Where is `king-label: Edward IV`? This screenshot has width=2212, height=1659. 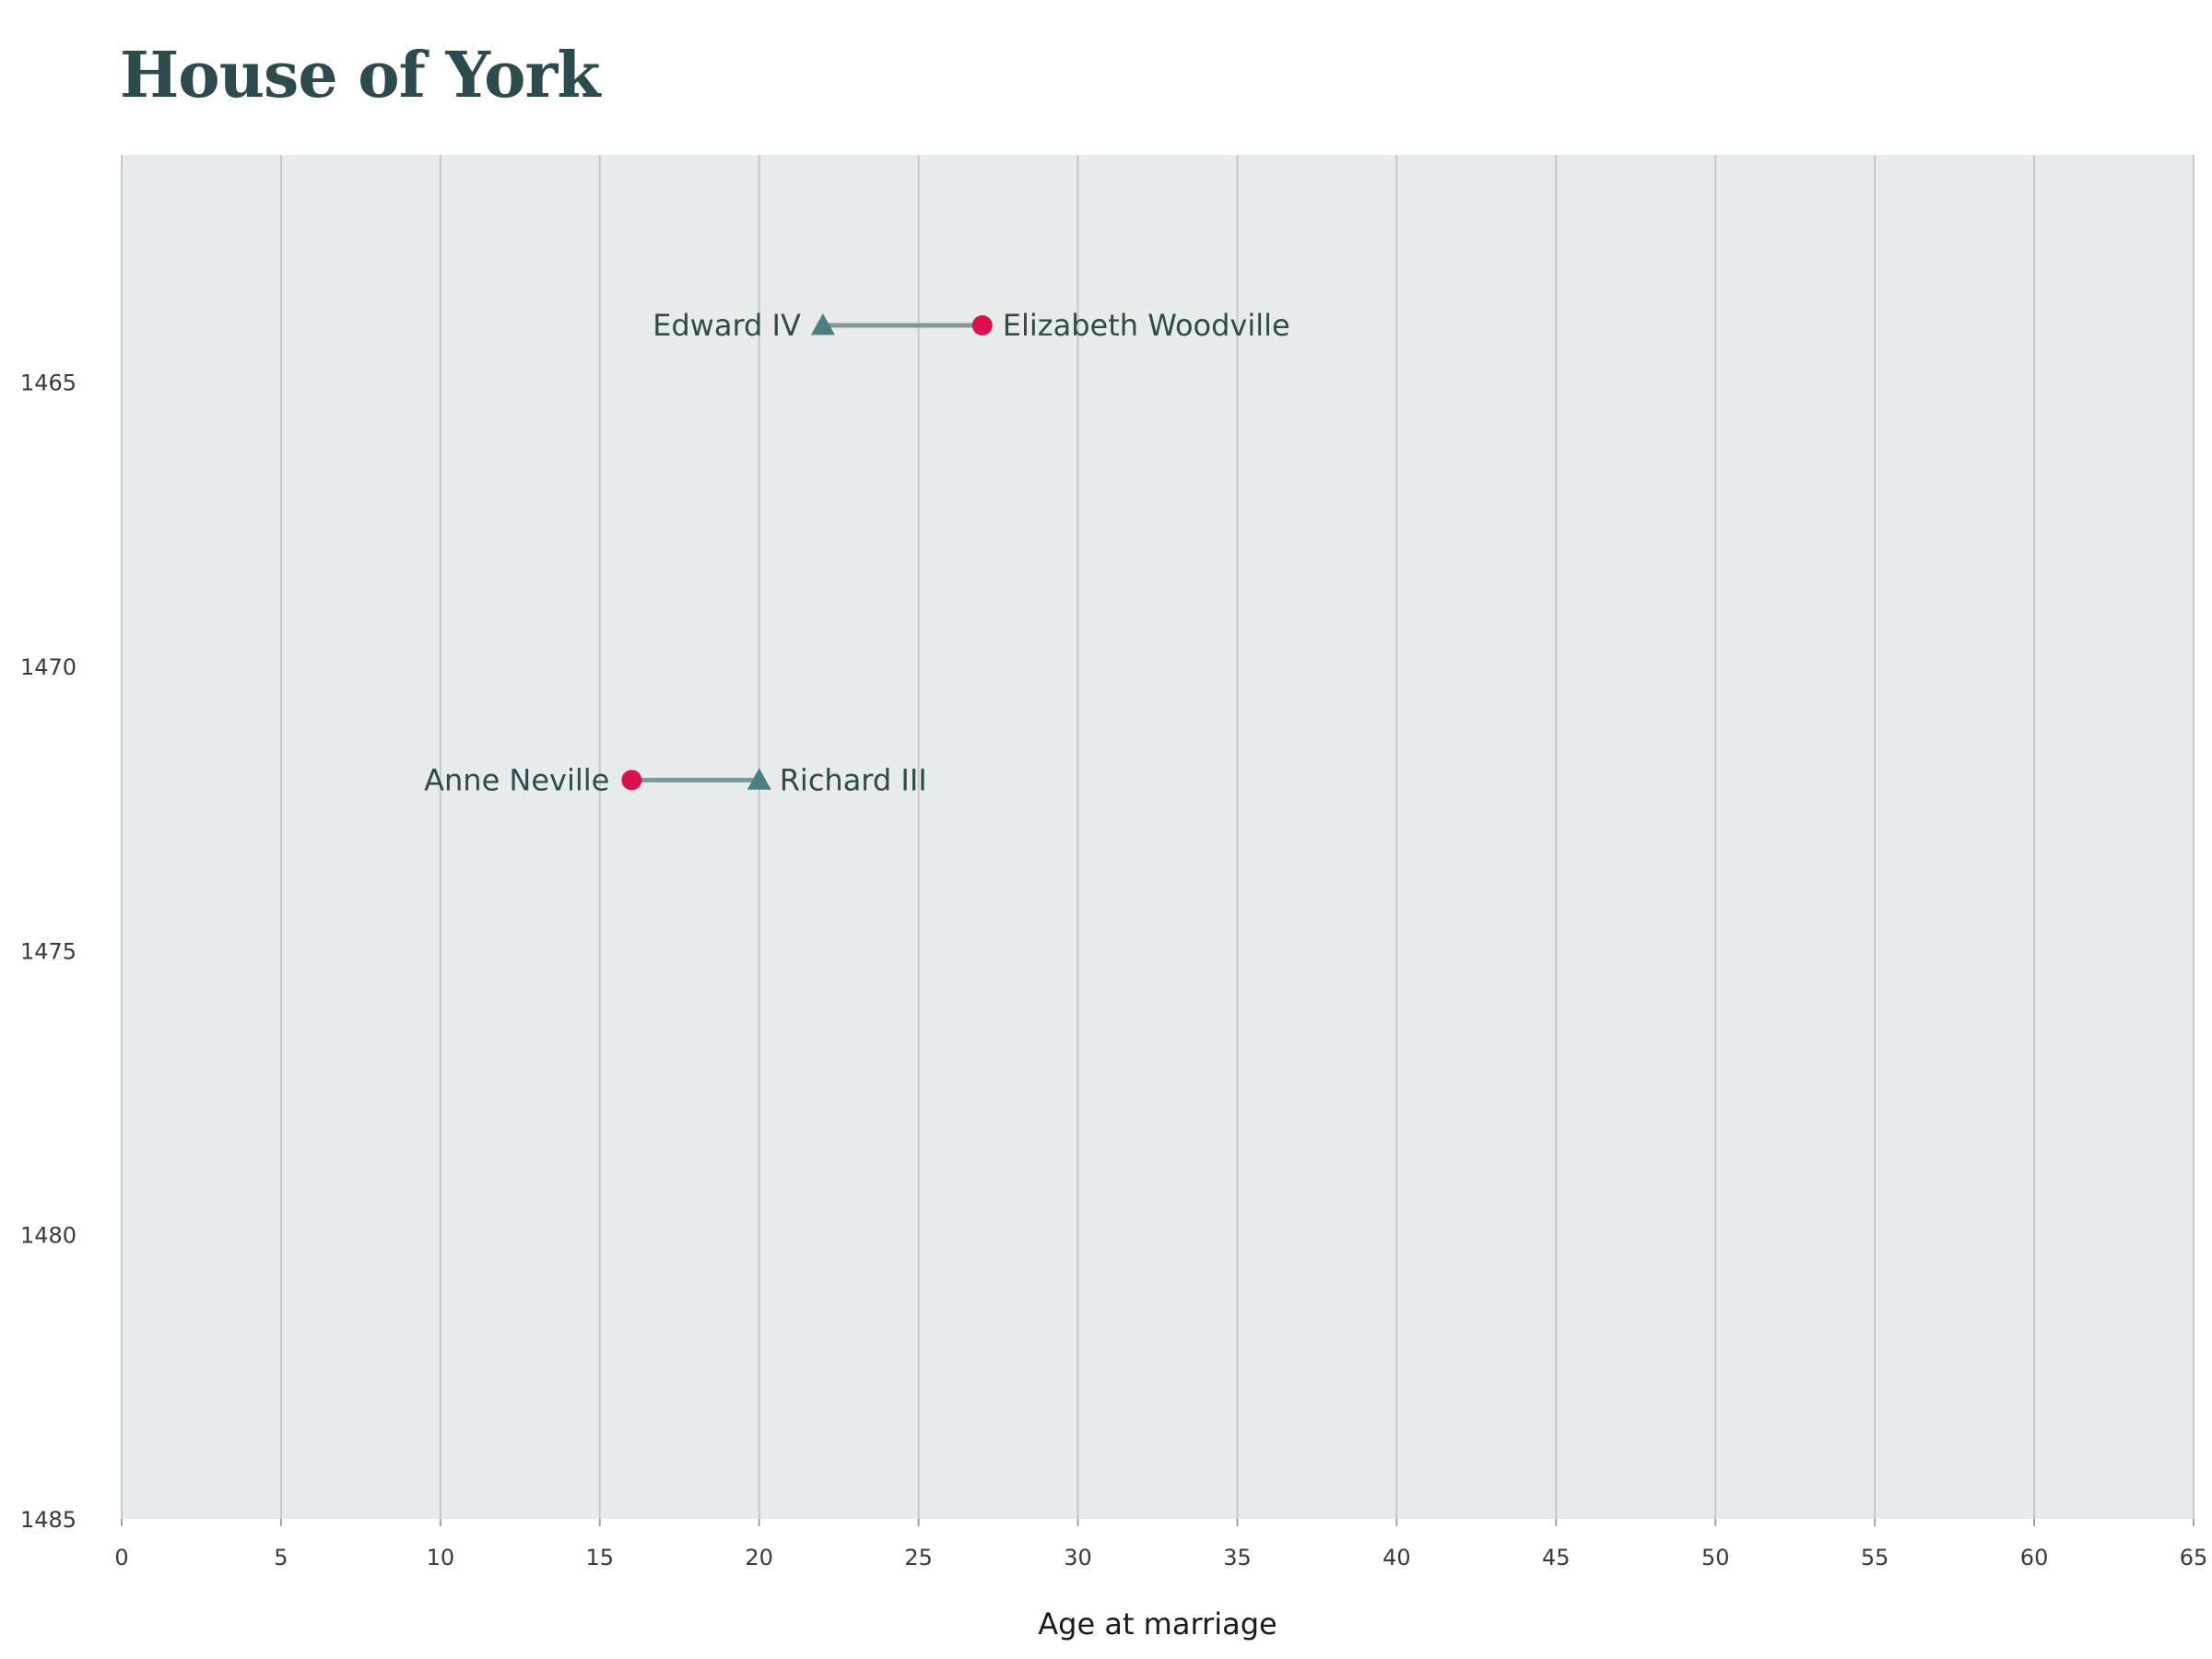
king-label: Edward IV is located at coordinates (727, 325).